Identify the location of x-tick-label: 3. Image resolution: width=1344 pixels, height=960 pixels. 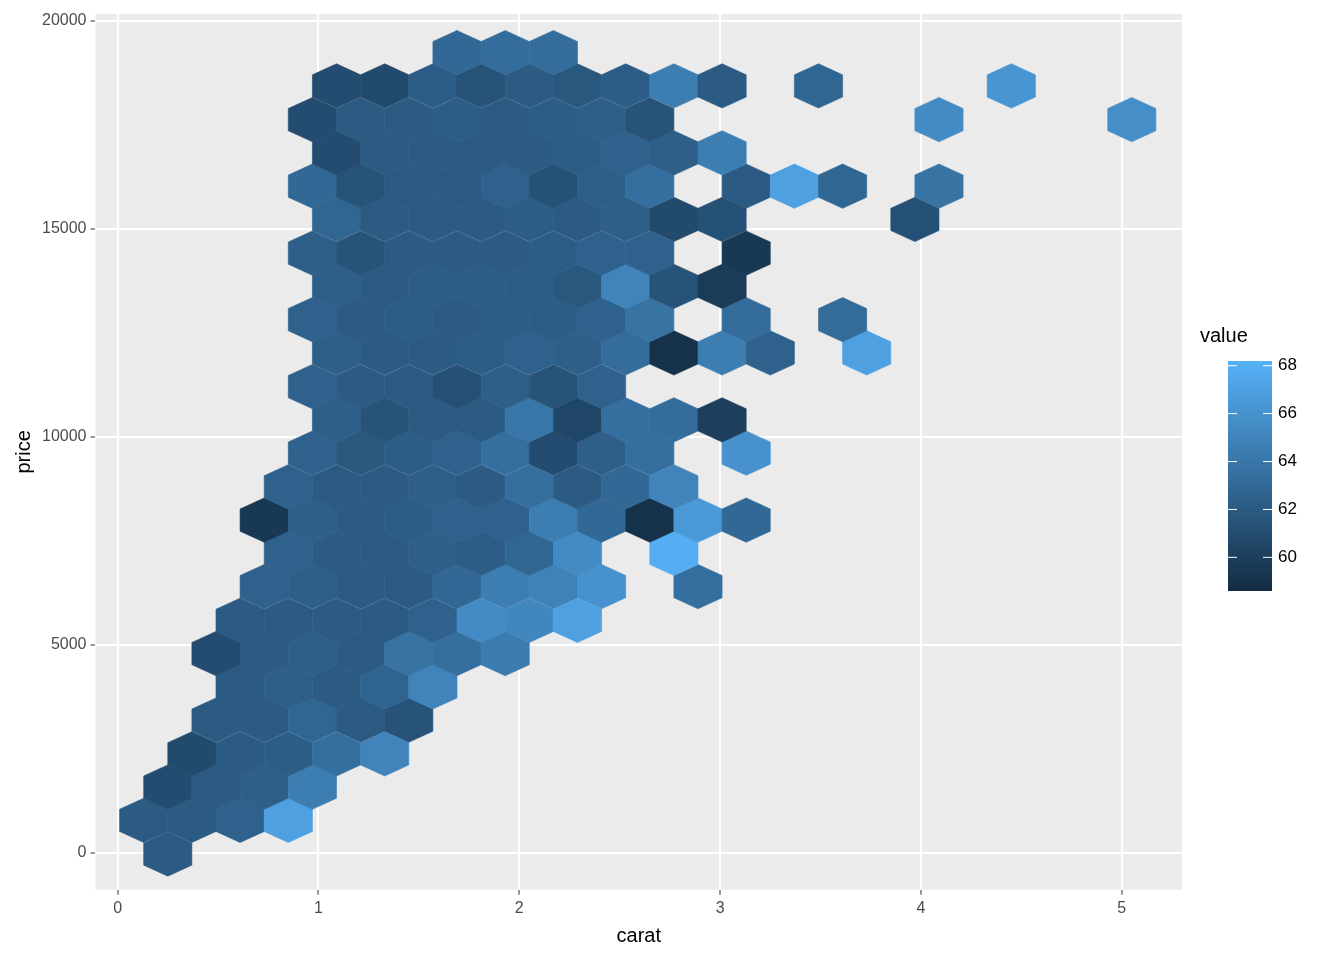
(720, 907).